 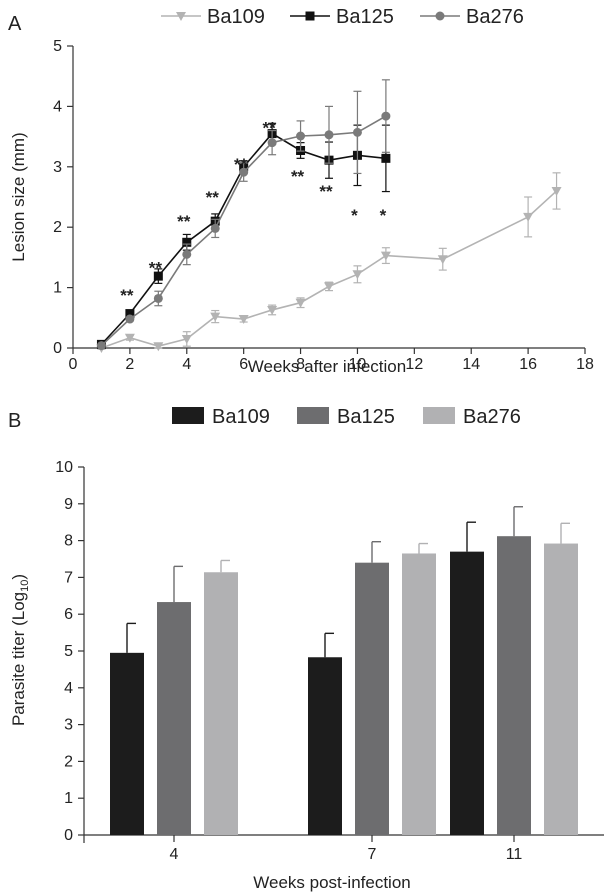 What do you see at coordinates (585, 364) in the screenshot?
I see `panel-a-x-tick-label: 18` at bounding box center [585, 364].